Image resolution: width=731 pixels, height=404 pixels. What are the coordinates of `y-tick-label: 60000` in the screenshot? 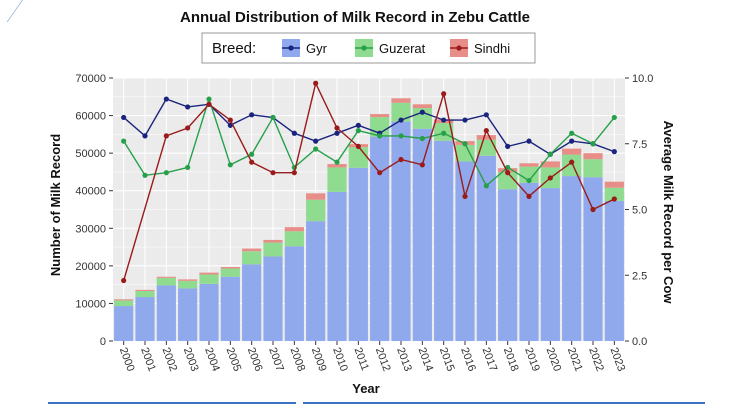 It's located at (90, 117).